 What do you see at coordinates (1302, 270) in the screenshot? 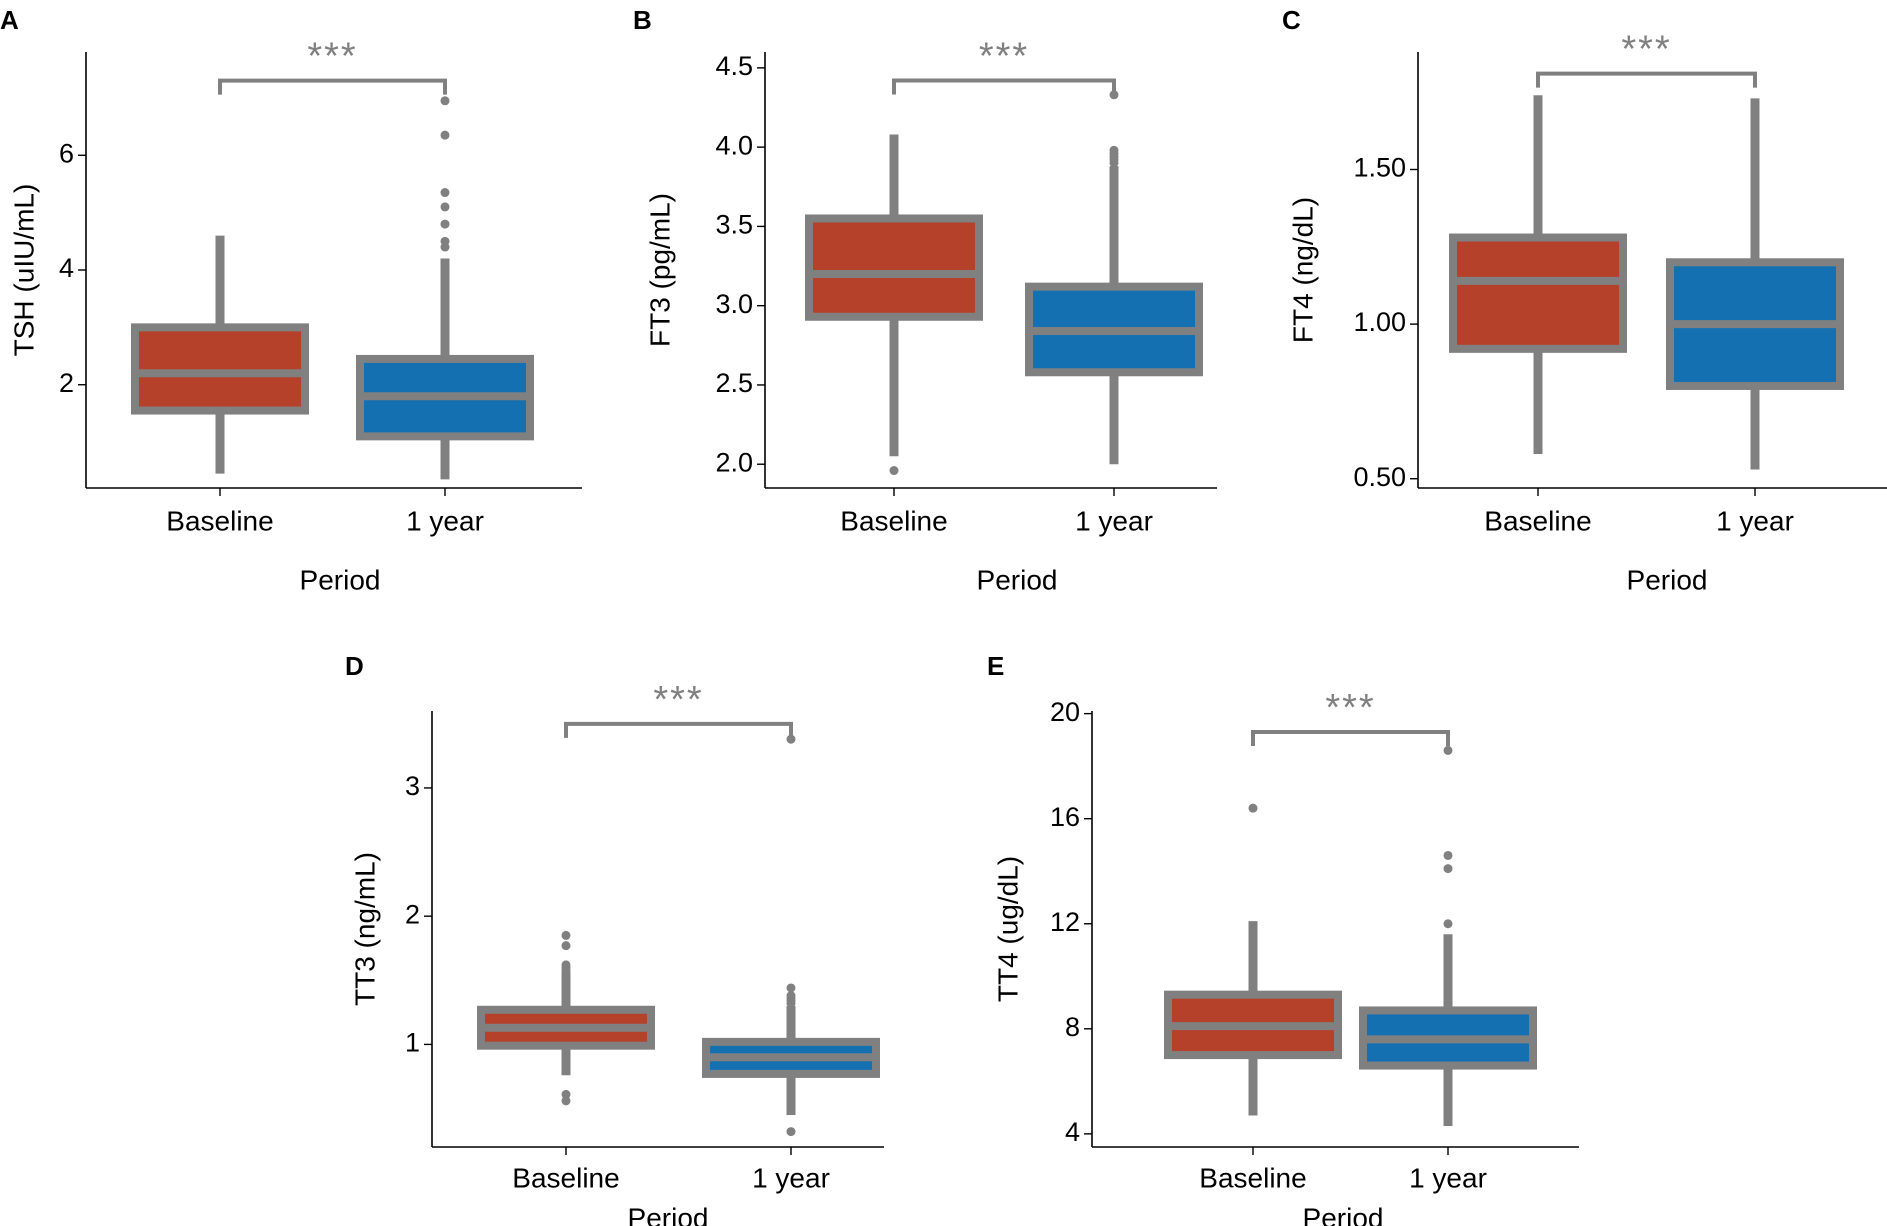
I see `y-axis-title: FT4 (ng/dL)` at bounding box center [1302, 270].